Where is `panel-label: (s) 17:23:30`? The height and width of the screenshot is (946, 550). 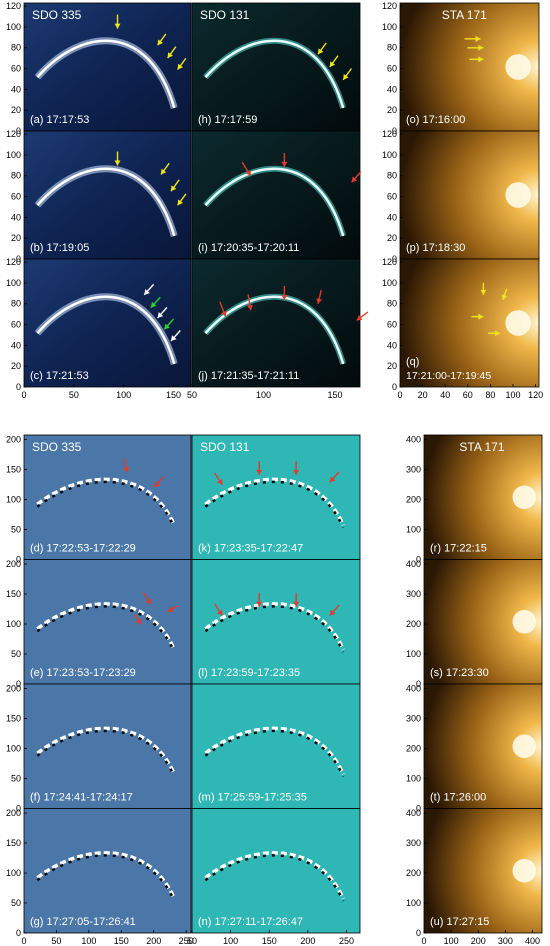
panel-label: (s) 17:23:30 is located at coordinates (459, 673).